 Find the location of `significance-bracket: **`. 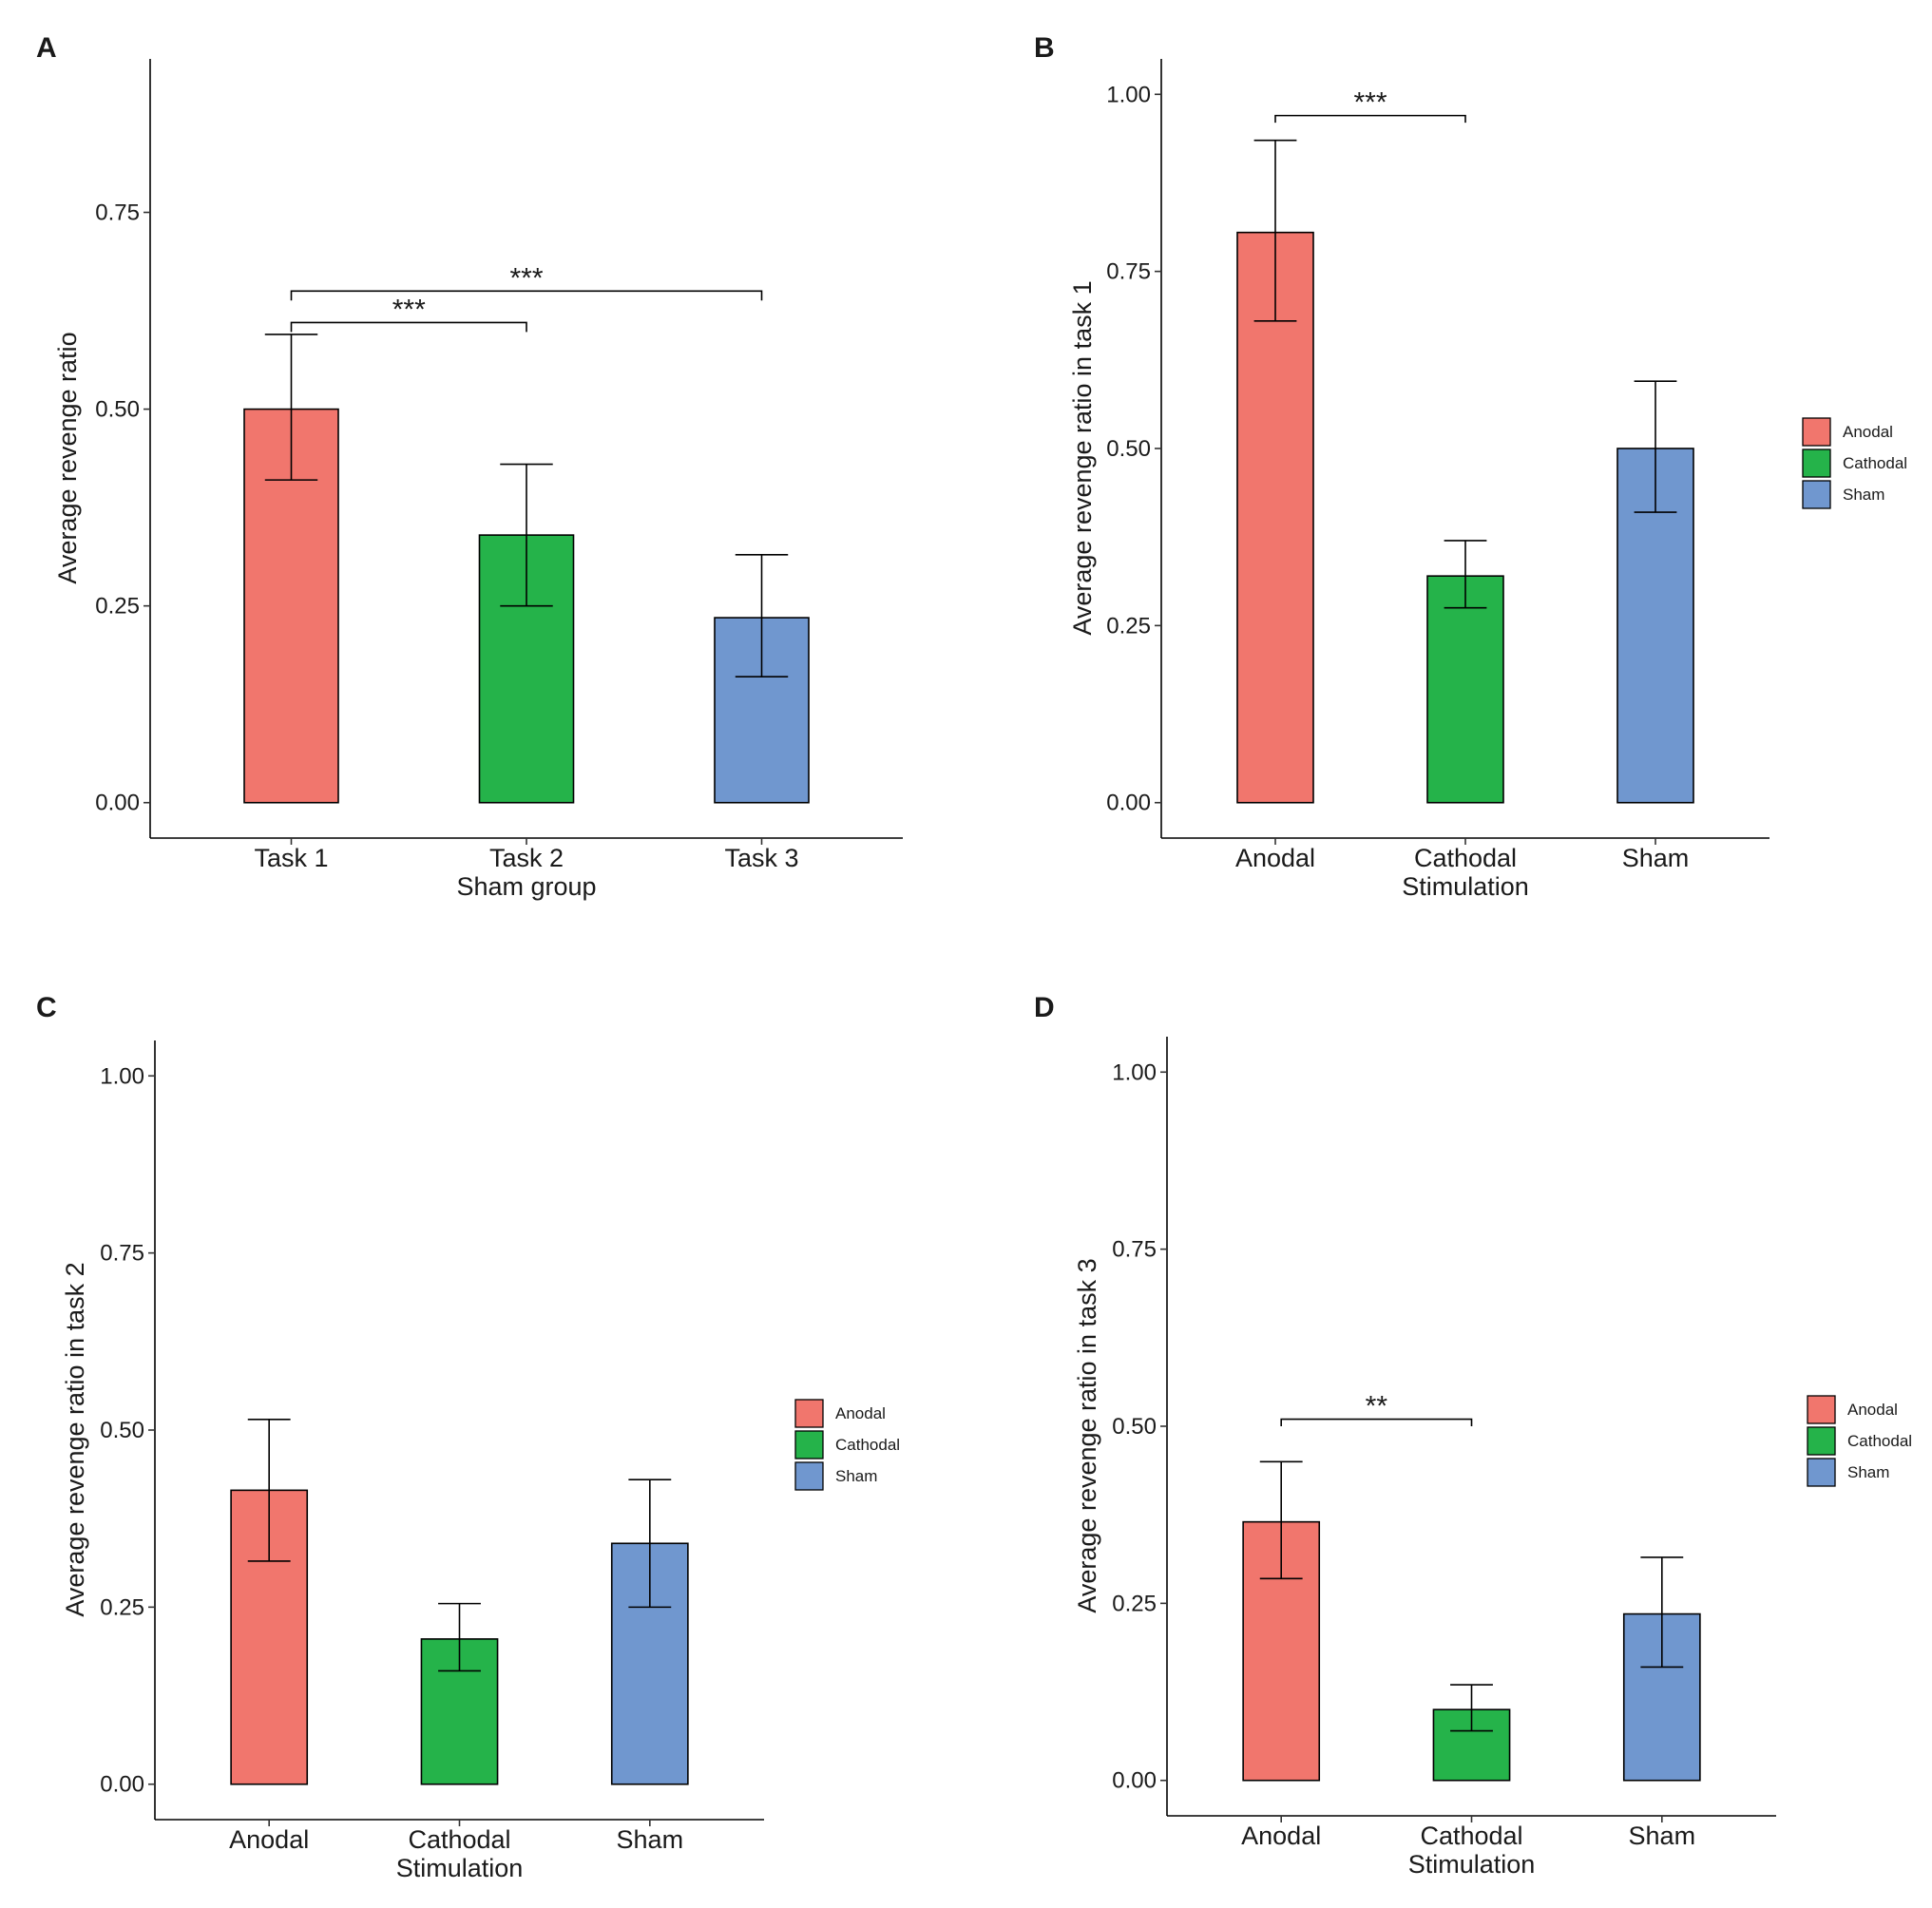

significance-bracket: ** is located at coordinates (1376, 1408).